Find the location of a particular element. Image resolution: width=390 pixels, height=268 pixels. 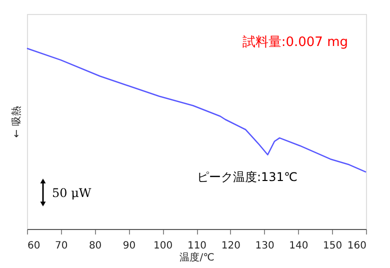

x-tick-label: 80 is located at coordinates (95, 246).